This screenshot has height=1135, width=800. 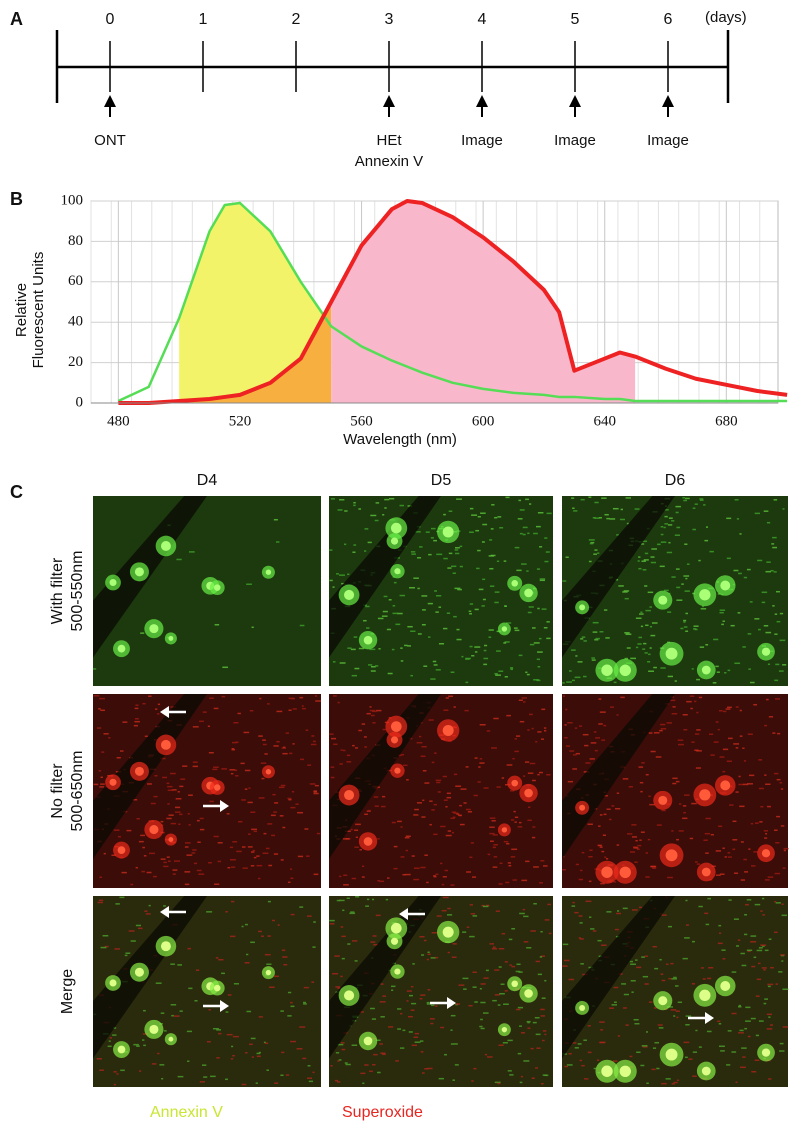 What do you see at coordinates (255, 352) in the screenshot?
I see `filter-band` at bounding box center [255, 352].